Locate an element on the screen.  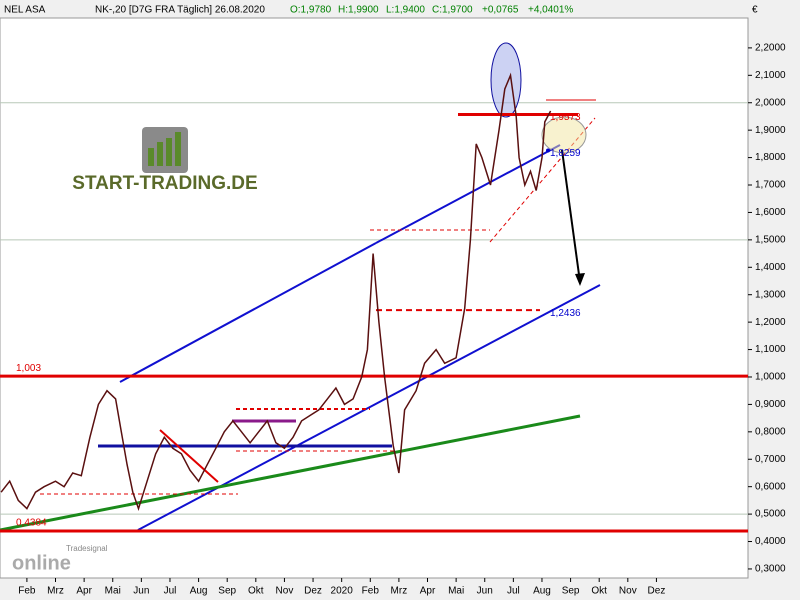
quote-value: +4,0401% is located at coordinates (550, 10).